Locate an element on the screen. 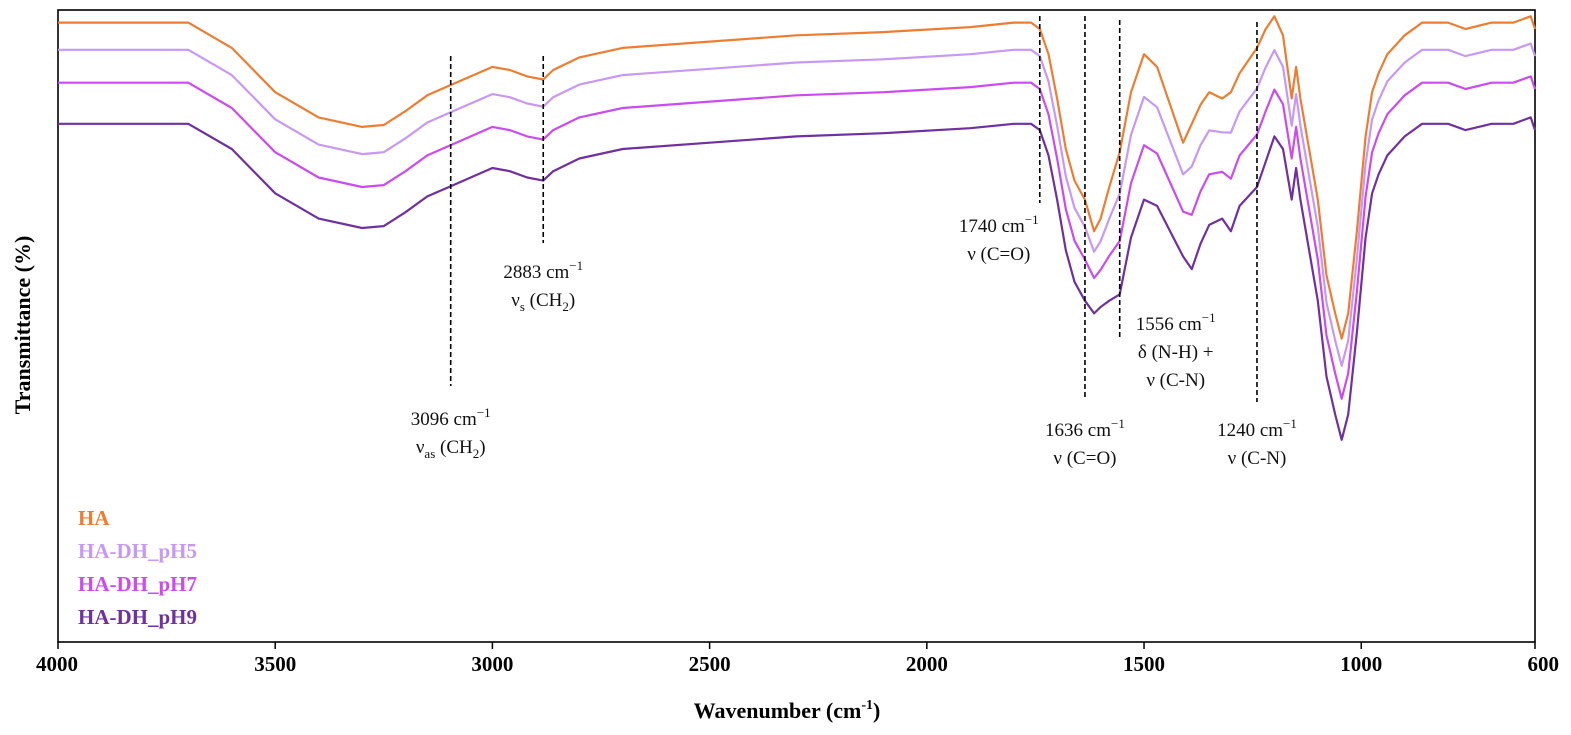 This screenshot has width=1571, height=735. marker-assignment-1240: ν (C-N) is located at coordinates (1257, 458).